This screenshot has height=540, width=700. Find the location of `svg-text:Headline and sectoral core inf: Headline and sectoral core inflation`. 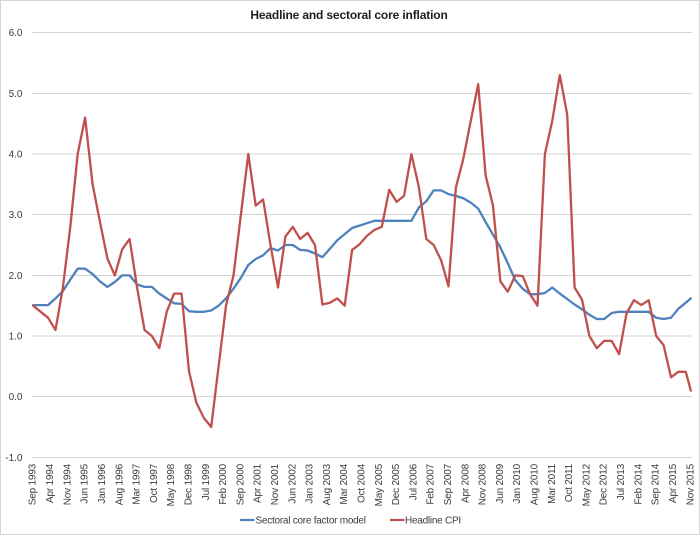

svg-text:Headline and sectoral core inf: Headline and sectoral core inflation is located at coordinates (348, 15).